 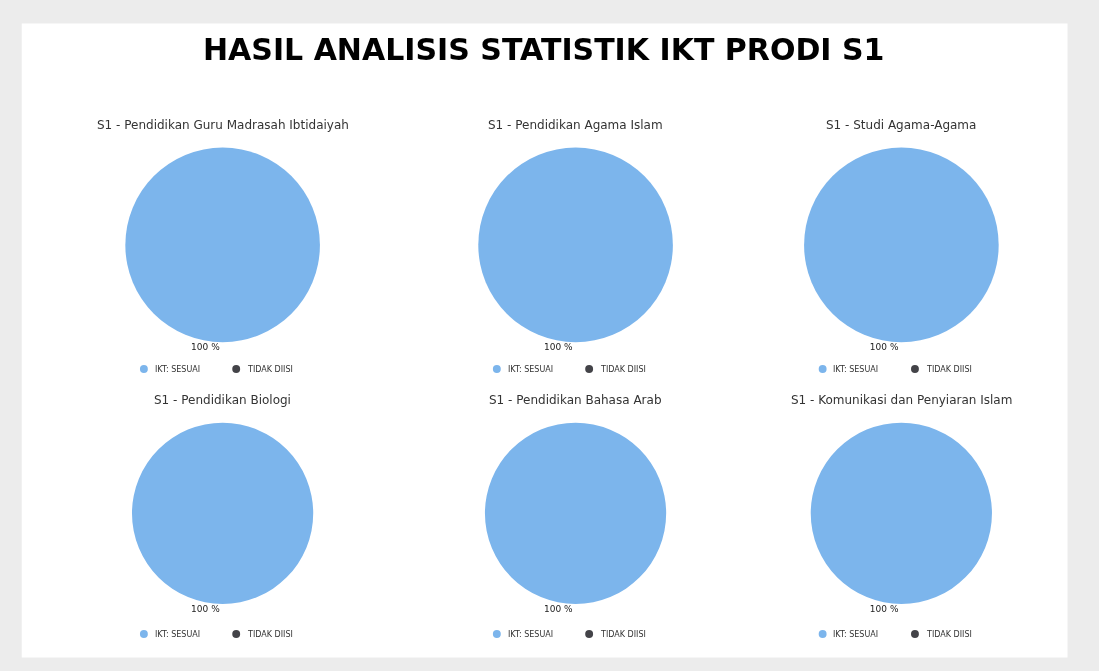 What do you see at coordinates (544, 49) in the screenshot?
I see `text: HASIL ANALISIS STATISTIK IKT PRODI S1` at bounding box center [544, 49].